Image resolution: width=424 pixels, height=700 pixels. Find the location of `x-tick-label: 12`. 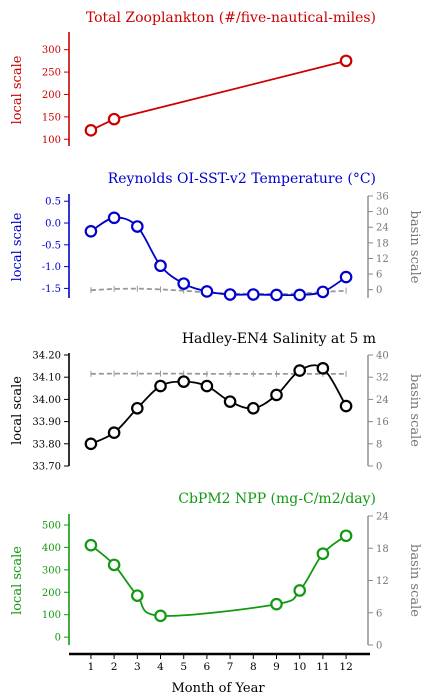

x-tick-label: 12 is located at coordinates (345, 667).